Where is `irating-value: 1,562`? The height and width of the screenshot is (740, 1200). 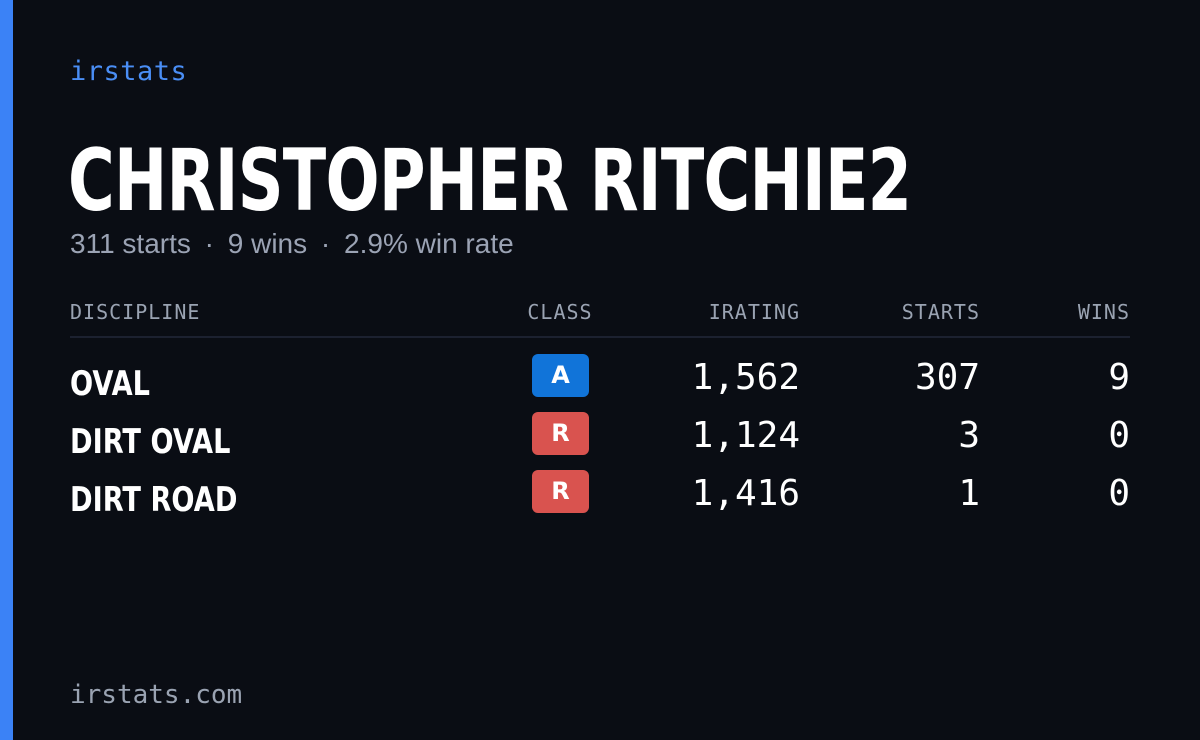
irating-value: 1,562 is located at coordinates (745, 377).